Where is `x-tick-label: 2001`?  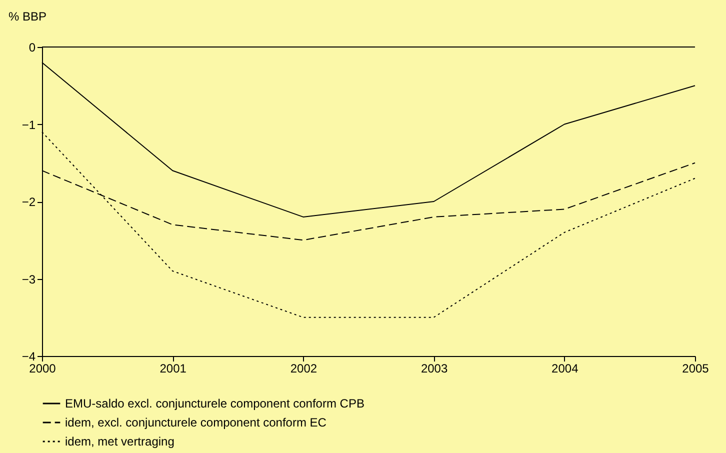
x-tick-label: 2001 is located at coordinates (173, 369).